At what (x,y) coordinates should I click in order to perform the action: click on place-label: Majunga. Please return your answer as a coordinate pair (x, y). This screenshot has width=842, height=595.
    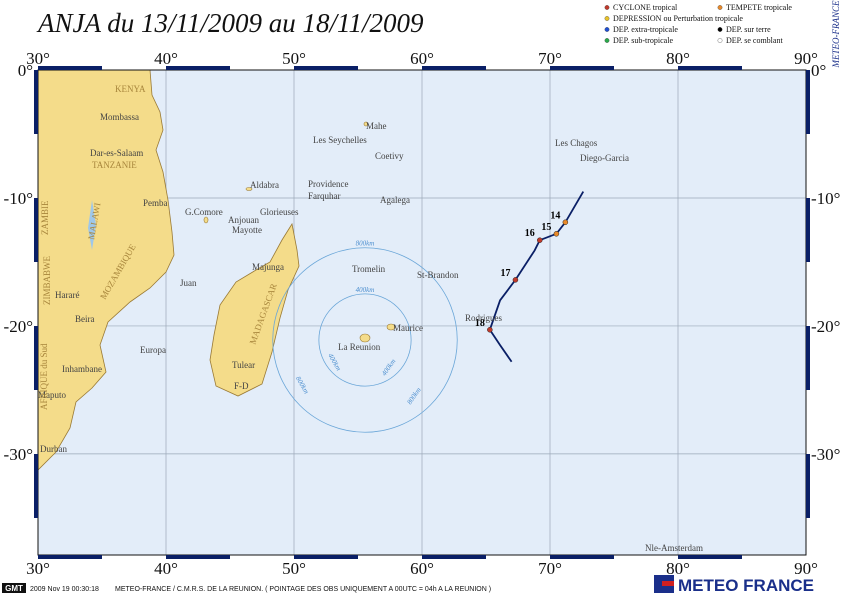
    Looking at the image, I should click on (268, 267).